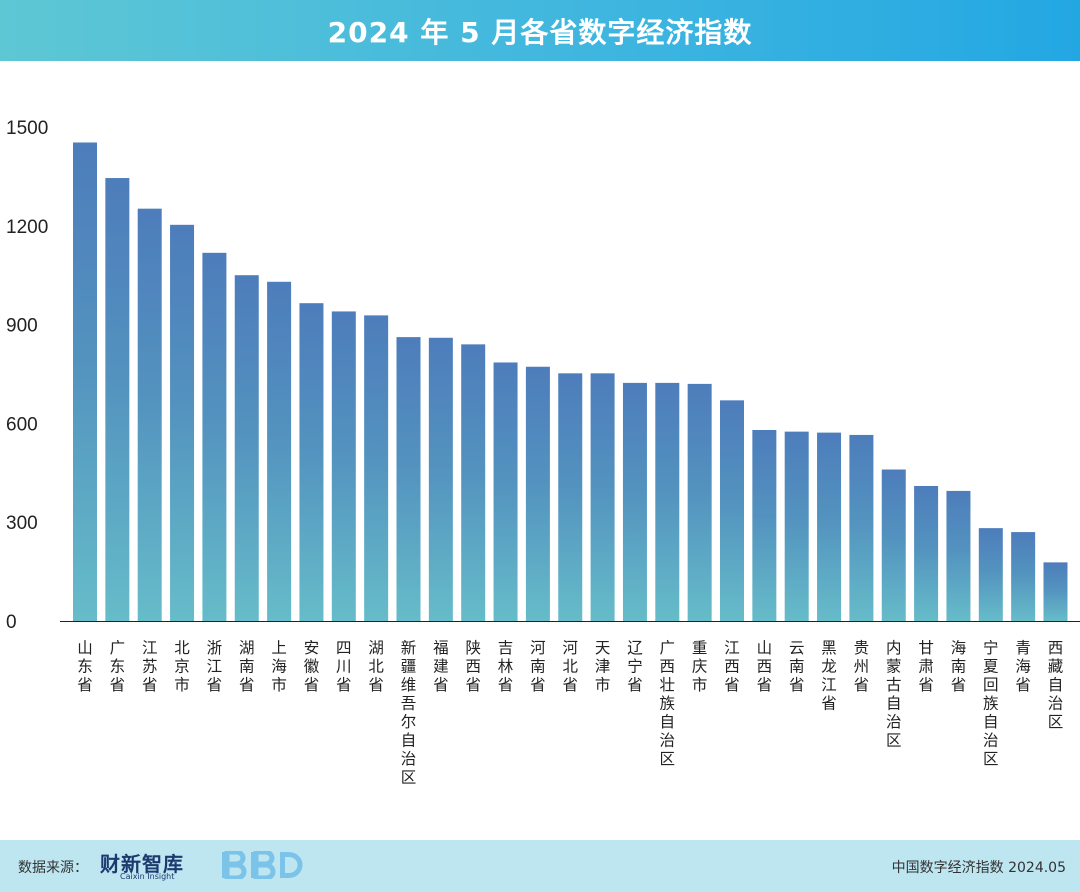 The image size is (1080, 892). I want to click on caixin-insight-logo: 财新智库 Caixin Insight, so click(155, 866).